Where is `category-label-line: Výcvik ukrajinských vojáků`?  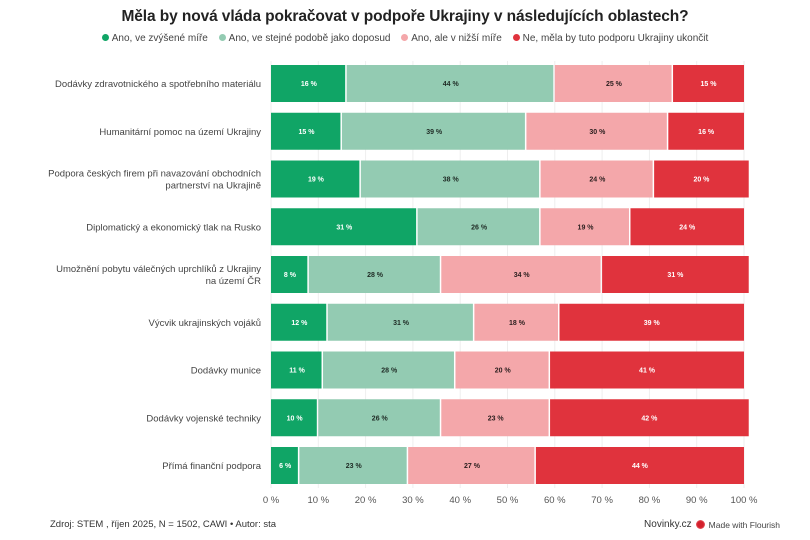
category-label-line: Výcvik ukrajinských vojáků is located at coordinates (205, 323).